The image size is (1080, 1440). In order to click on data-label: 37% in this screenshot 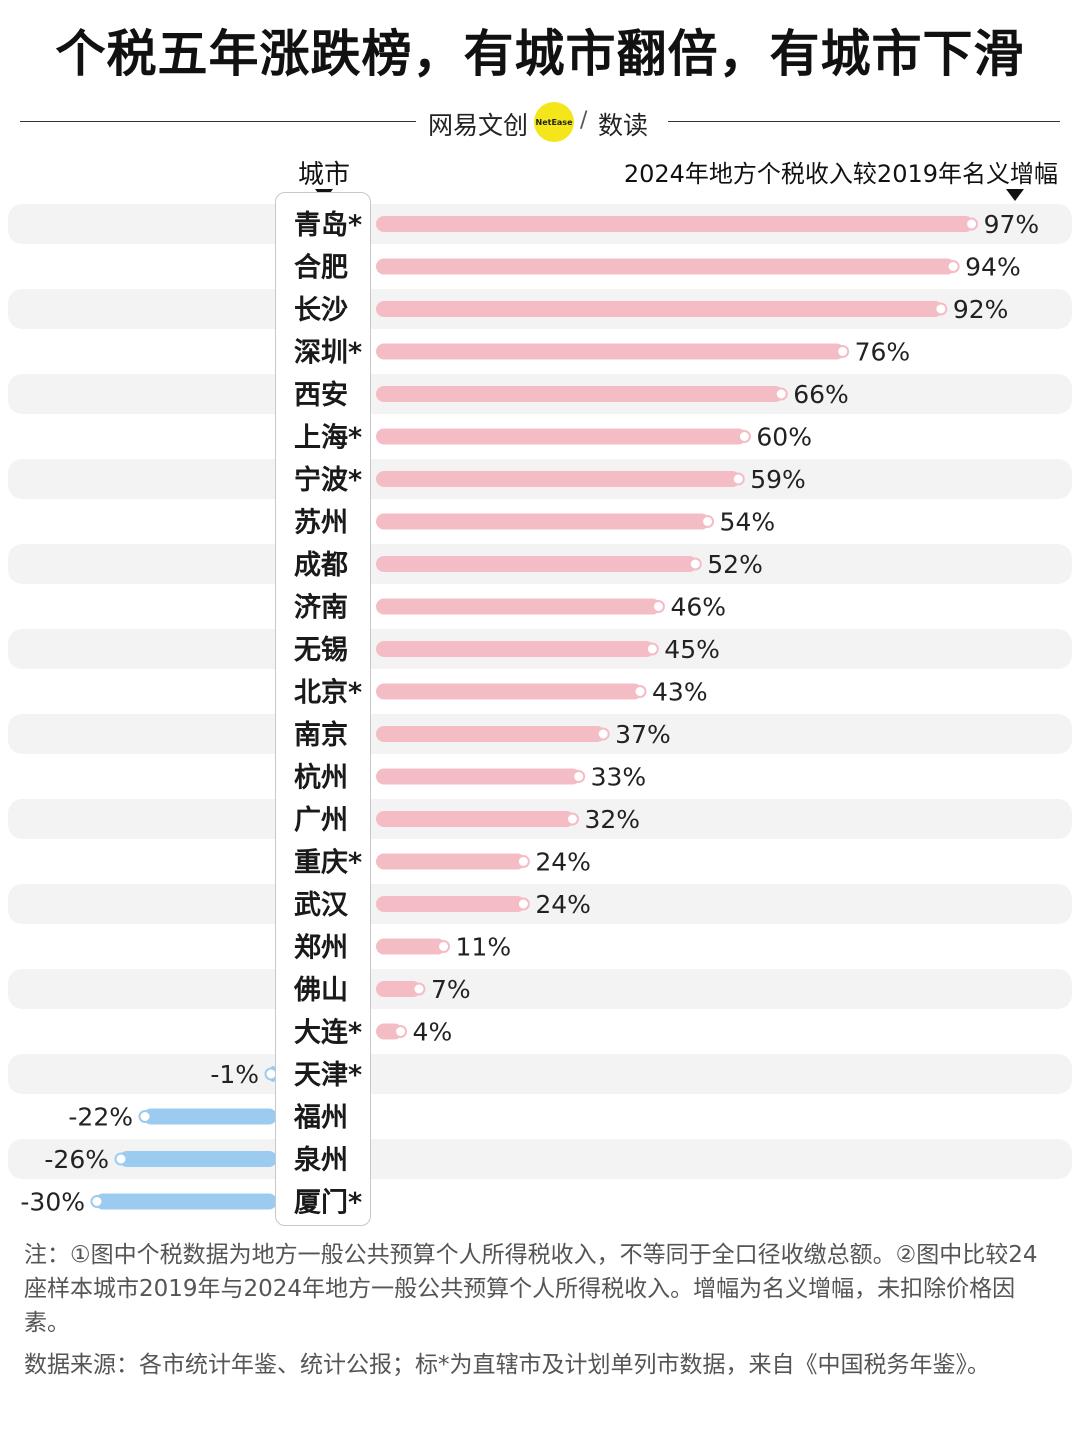, I will do `click(643, 734)`.